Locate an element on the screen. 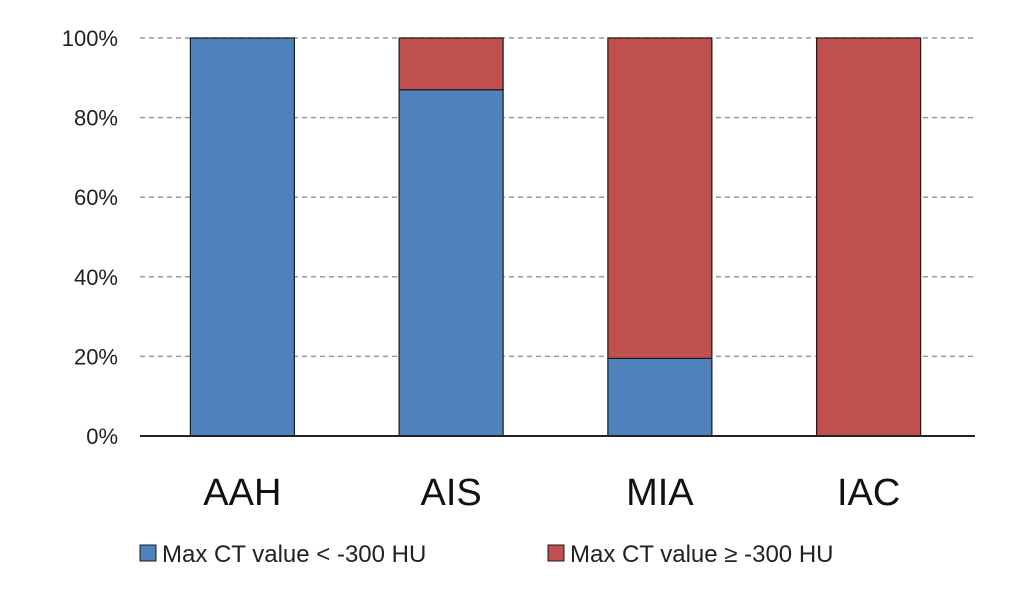  x-category-label: IAC is located at coordinates (868, 493).